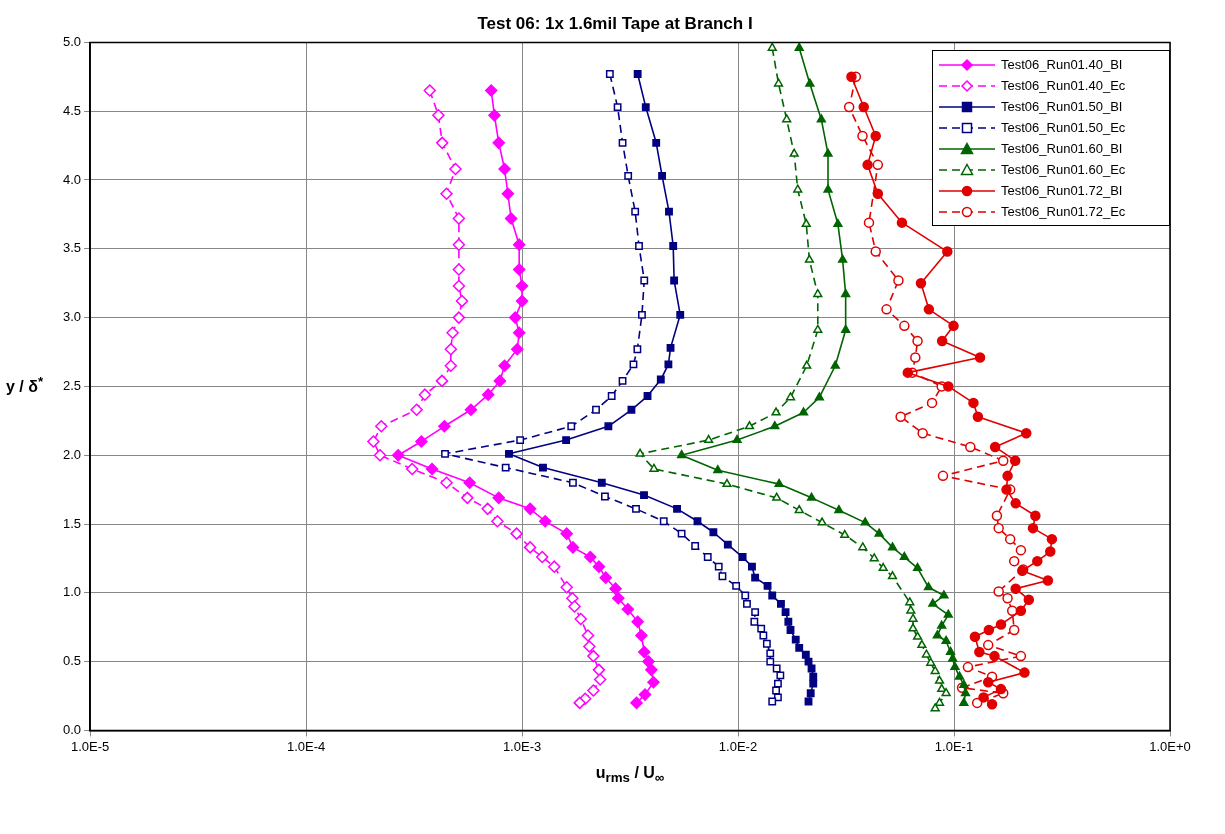 This screenshot has width=1225, height=834. Describe the element at coordinates (1063, 170) in the screenshot. I see `legend-label: Test06_Run01.60_Ec` at that location.